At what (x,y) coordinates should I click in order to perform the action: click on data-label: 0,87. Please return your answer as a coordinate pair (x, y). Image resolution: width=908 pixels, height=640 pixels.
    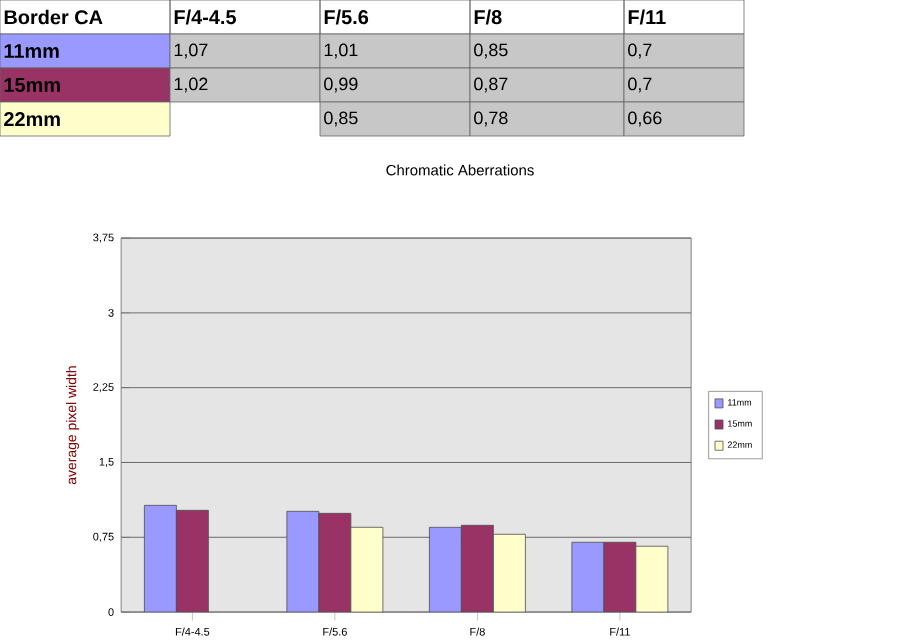
    Looking at the image, I should click on (491, 85).